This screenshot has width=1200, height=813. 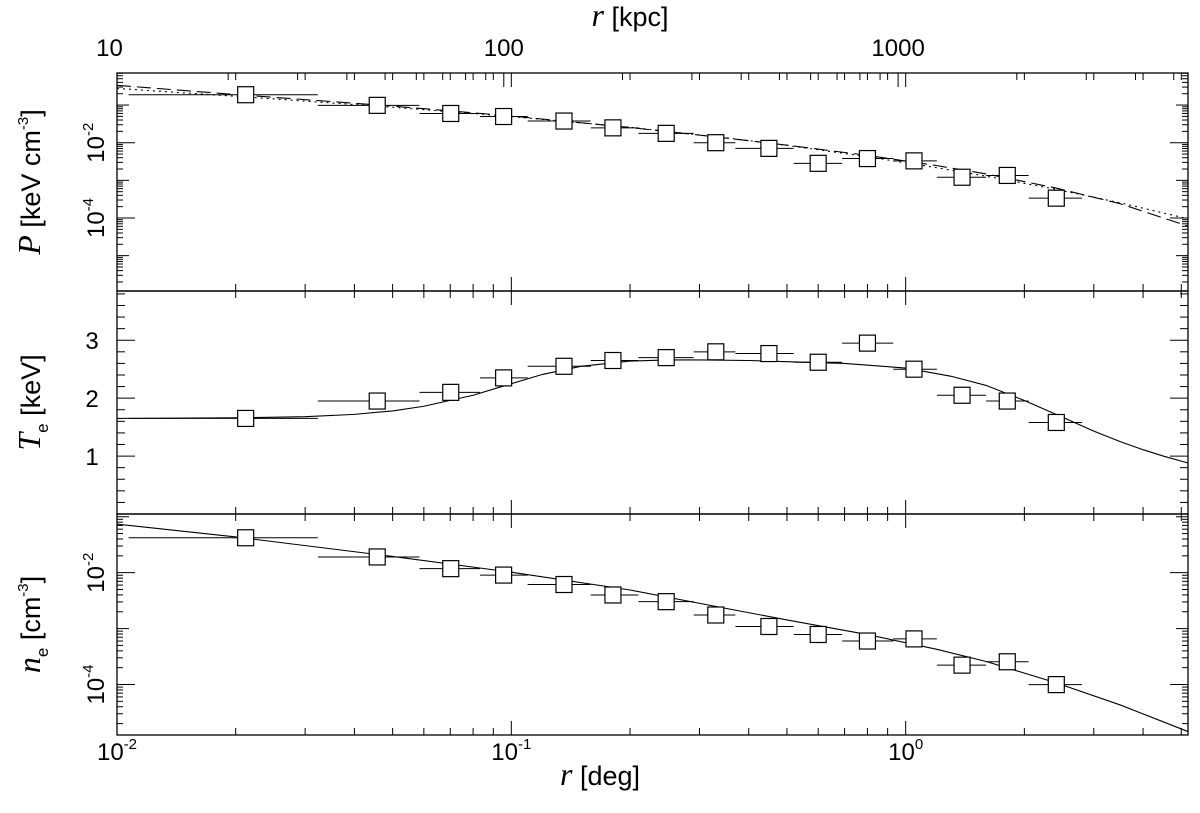 What do you see at coordinates (31, 402) in the screenshot?
I see `y-axis-label: Te [keV]` at bounding box center [31, 402].